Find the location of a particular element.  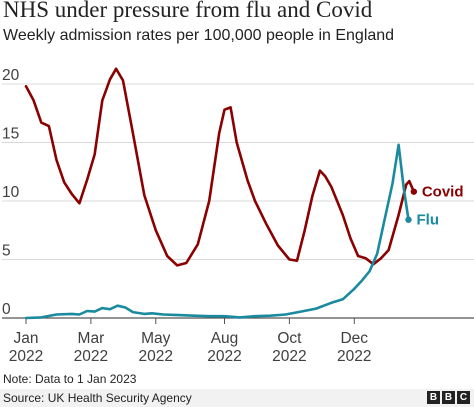

y-tick-label: 5 is located at coordinates (6, 251).